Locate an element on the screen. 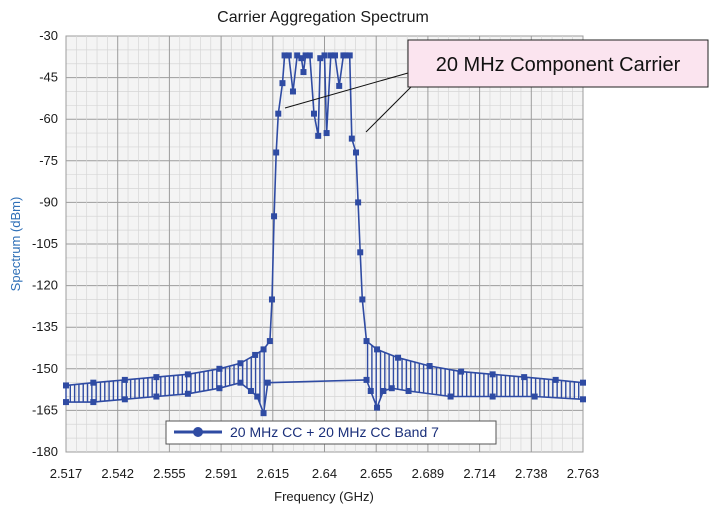 The image size is (711, 510). callout-text: 20 MHz Component Carrier is located at coordinates (558, 65).